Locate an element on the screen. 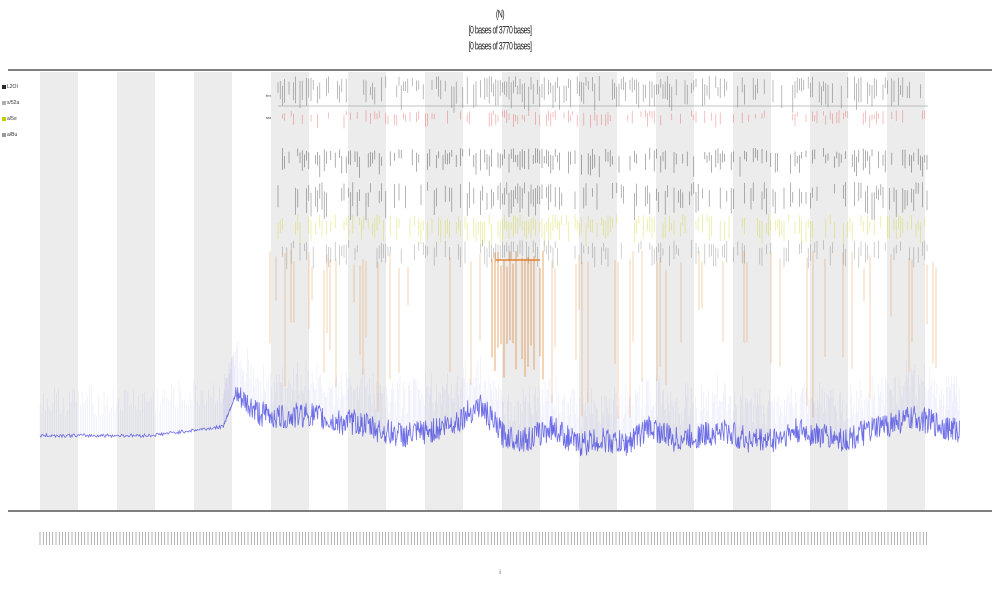 This screenshot has width=1000, height=600. legend-label-4: a/Bu is located at coordinates (12, 135).